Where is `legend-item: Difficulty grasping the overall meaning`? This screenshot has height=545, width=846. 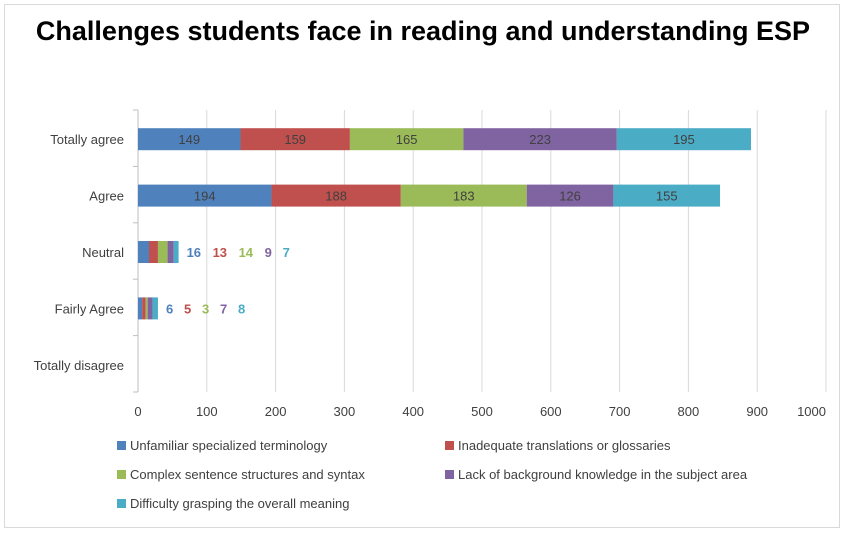
legend-item: Difficulty grasping the overall meaning is located at coordinates (233, 503).